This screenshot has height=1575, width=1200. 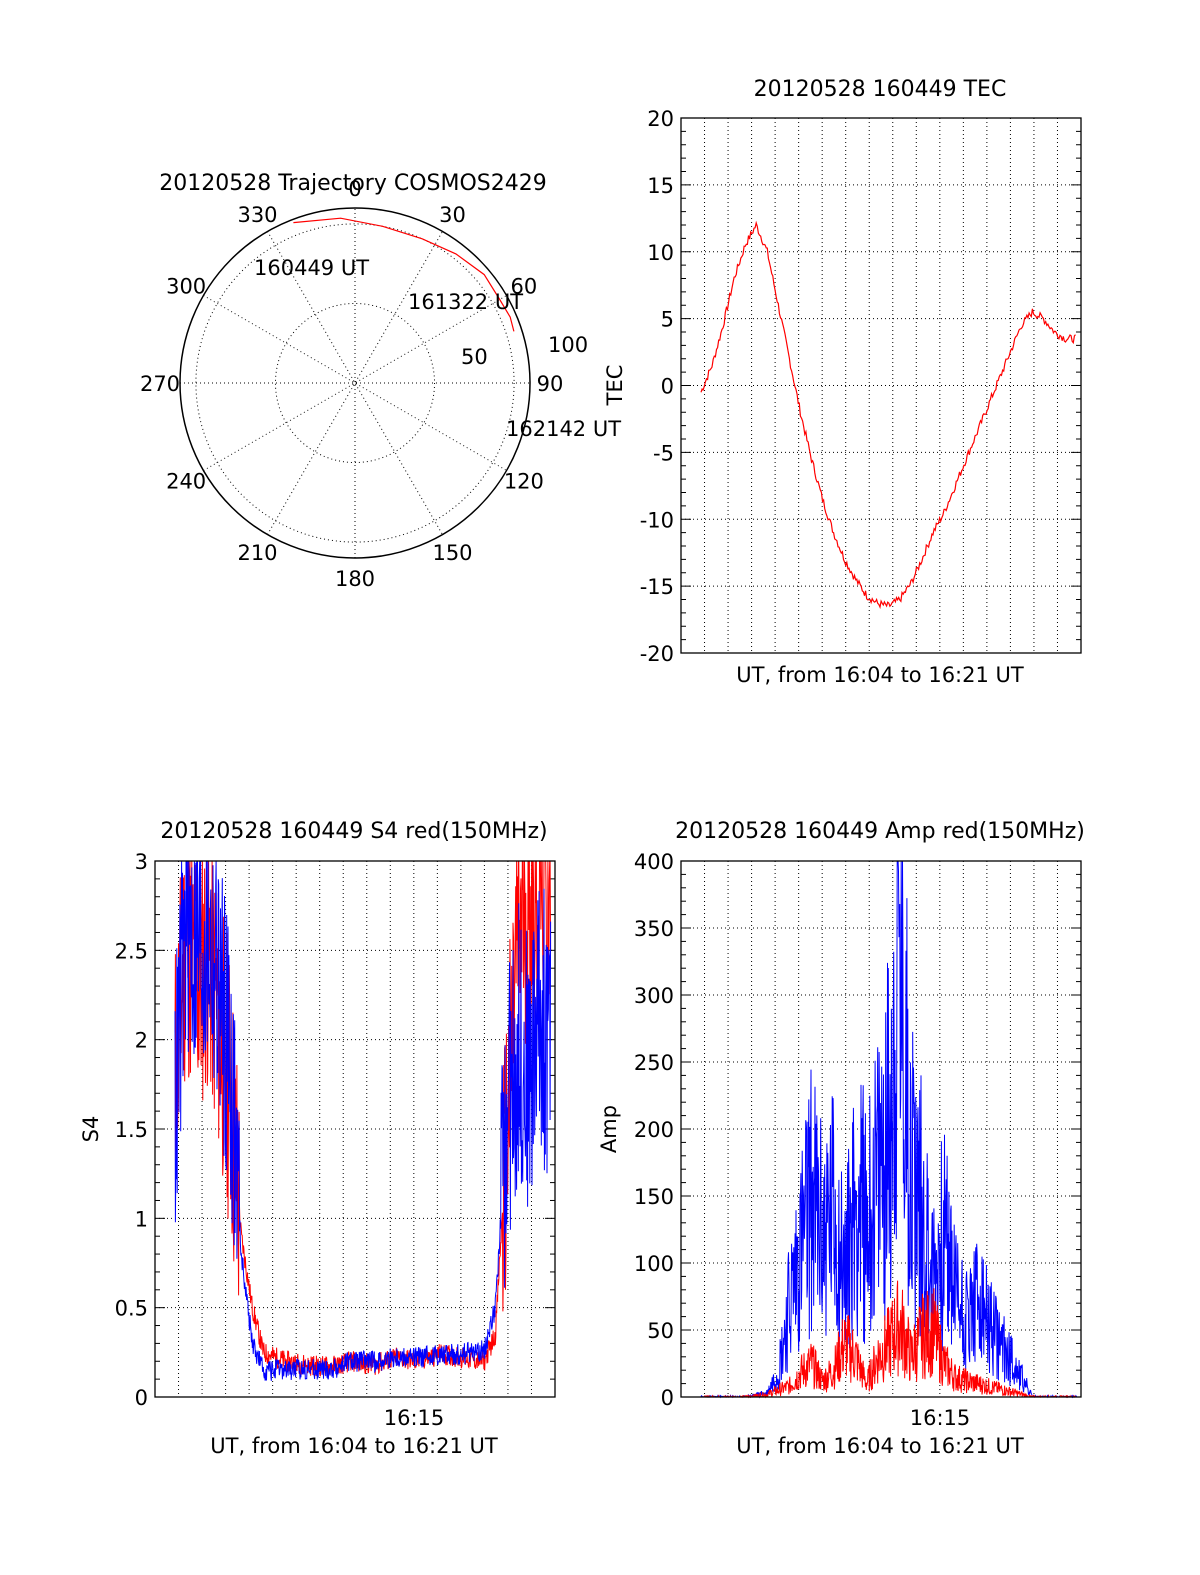 What do you see at coordinates (880, 89) in the screenshot?
I see `tec-title: 20120528 160449 TEC` at bounding box center [880, 89].